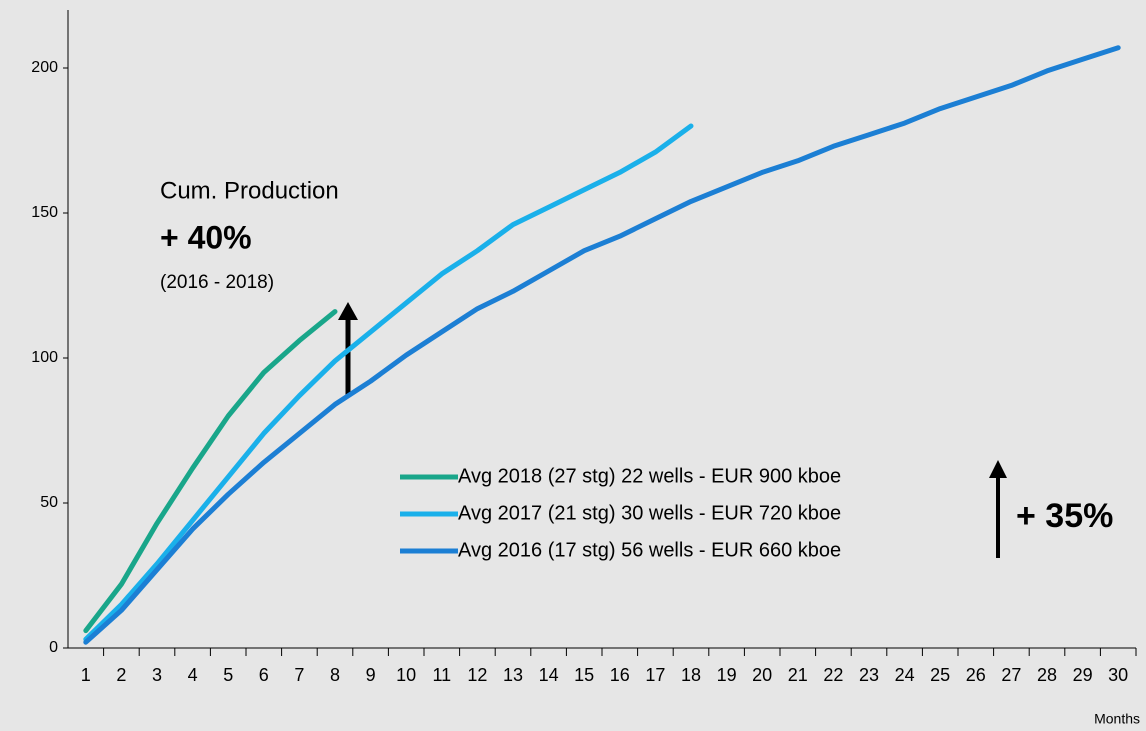 The image size is (1146, 731). What do you see at coordinates (264, 675) in the screenshot?
I see `x-tick-label: 6` at bounding box center [264, 675].